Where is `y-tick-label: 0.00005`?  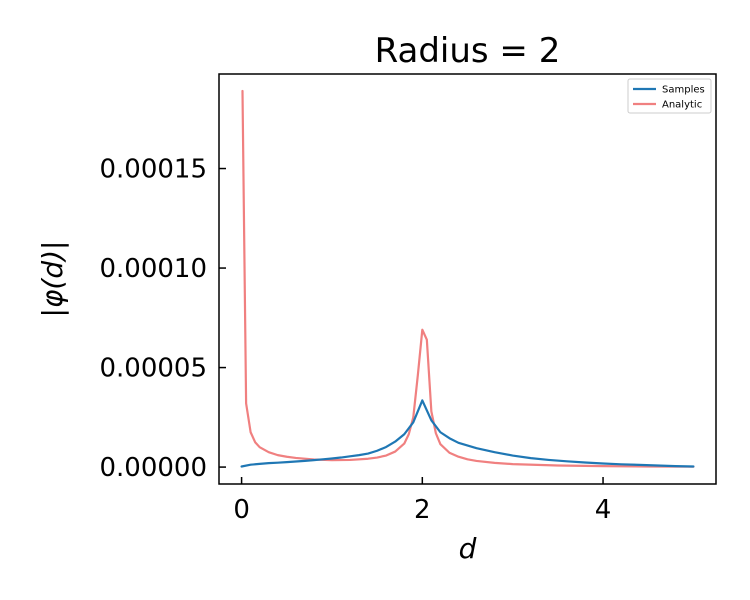
y-tick-label: 0.00005 is located at coordinates (153, 369).